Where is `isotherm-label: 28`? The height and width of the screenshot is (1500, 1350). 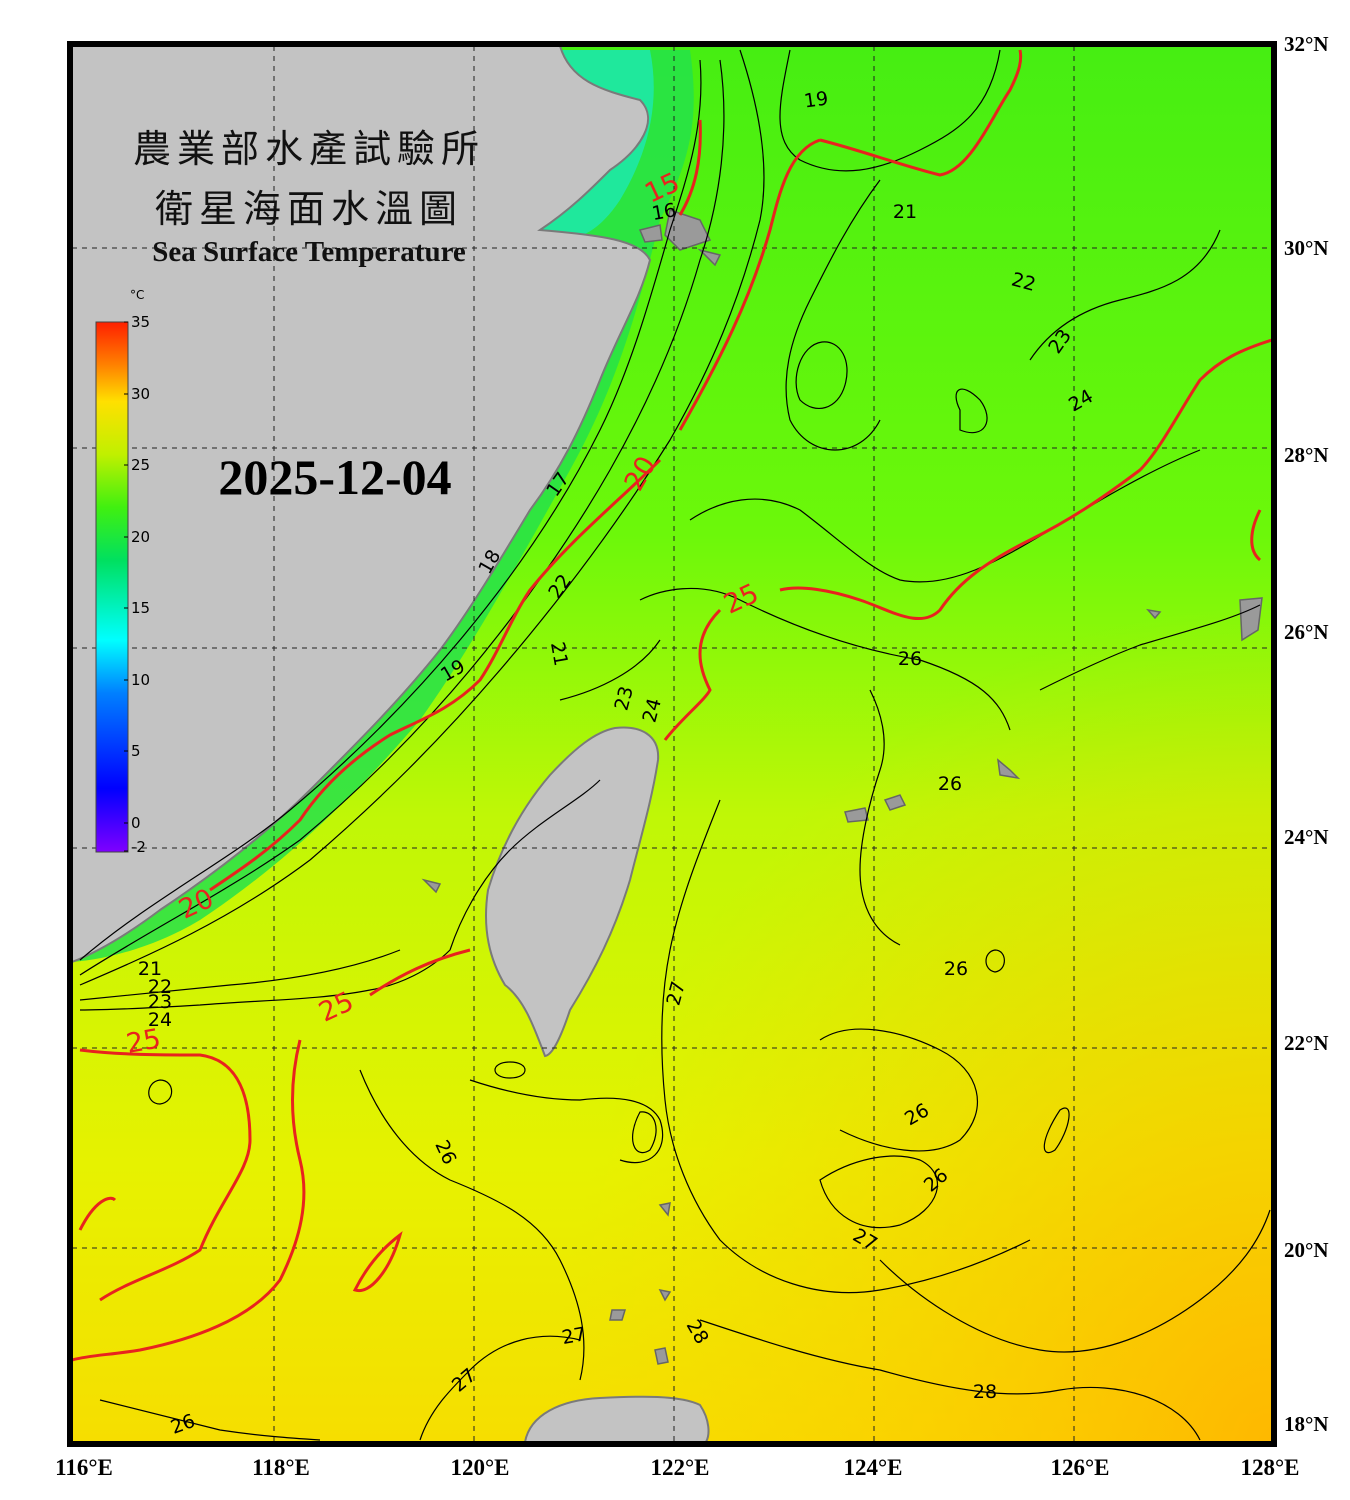
isotherm-label: 28 is located at coordinates (985, 1392).